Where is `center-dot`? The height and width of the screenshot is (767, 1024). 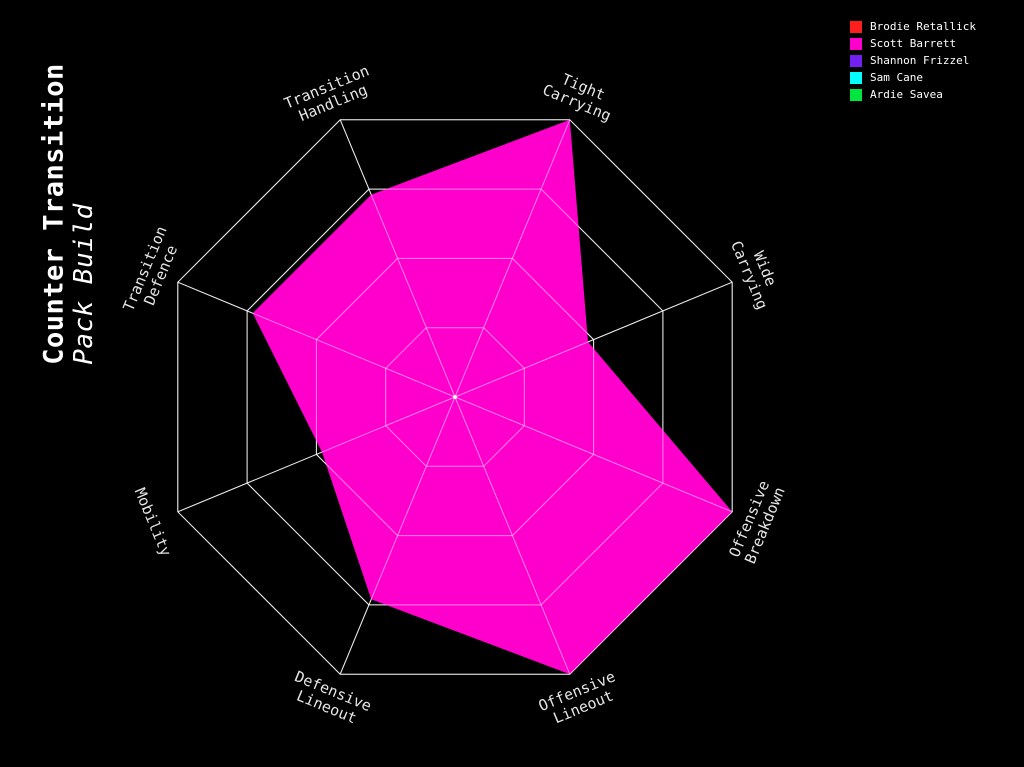
center-dot is located at coordinates (455, 397).